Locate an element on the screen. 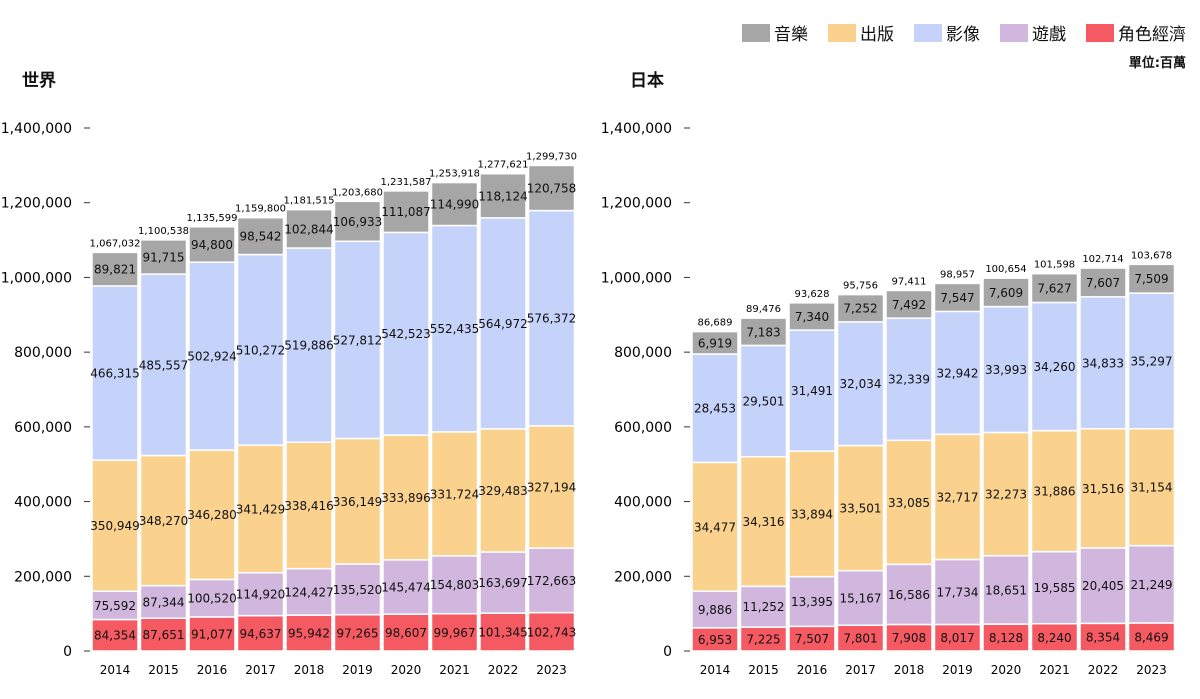 The width and height of the screenshot is (1200, 699). data-label: 106,933 is located at coordinates (358, 222).